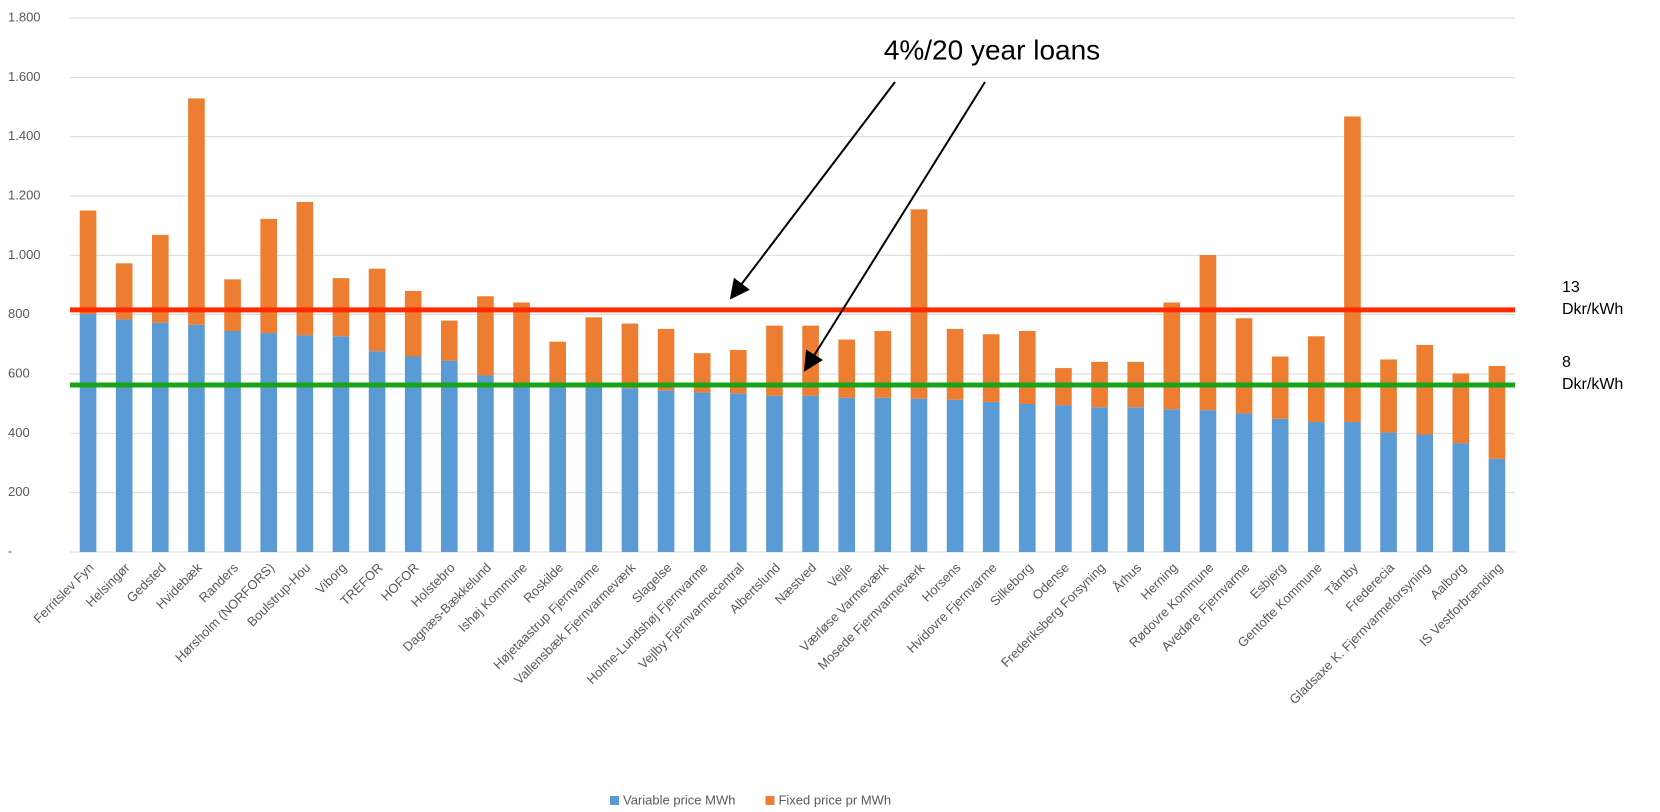 Image resolution: width=1660 pixels, height=812 pixels. I want to click on y-tick-label: 1.400, so click(24, 135).